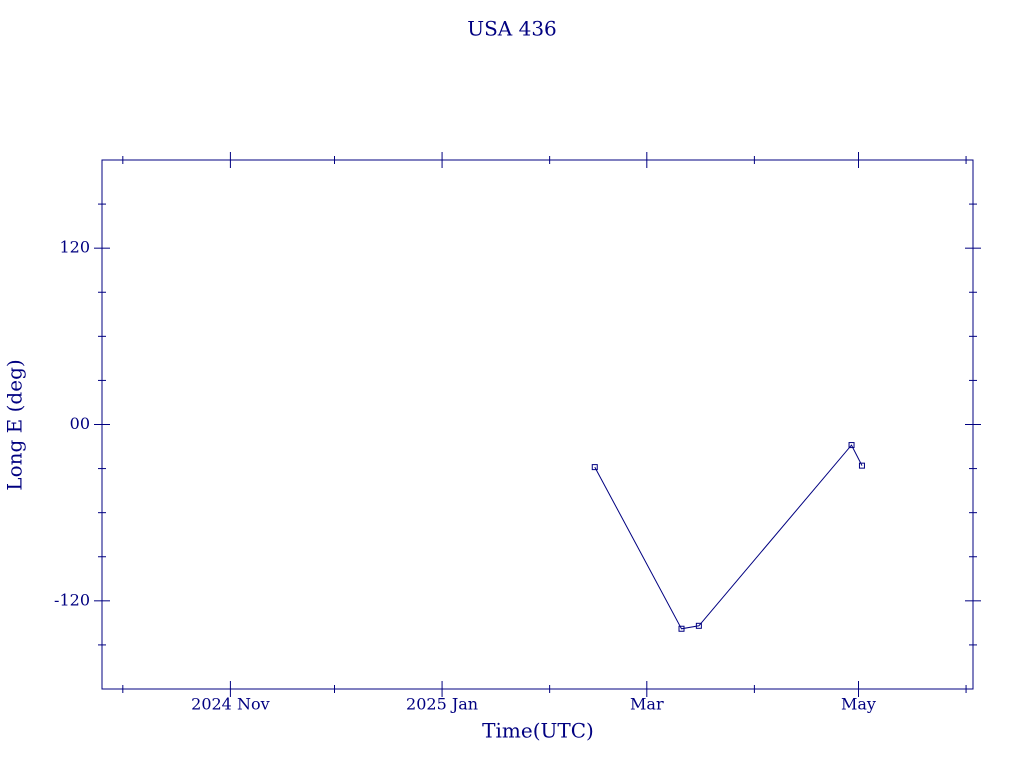 This screenshot has height=772, width=1024. Describe the element at coordinates (230, 704) in the screenshot. I see `x-tick-label: 2024 Nov` at that location.